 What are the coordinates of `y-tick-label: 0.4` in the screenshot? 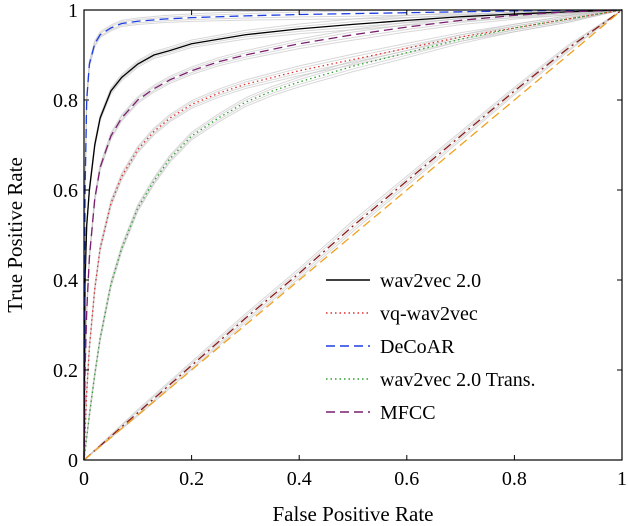 It's located at (65, 281).